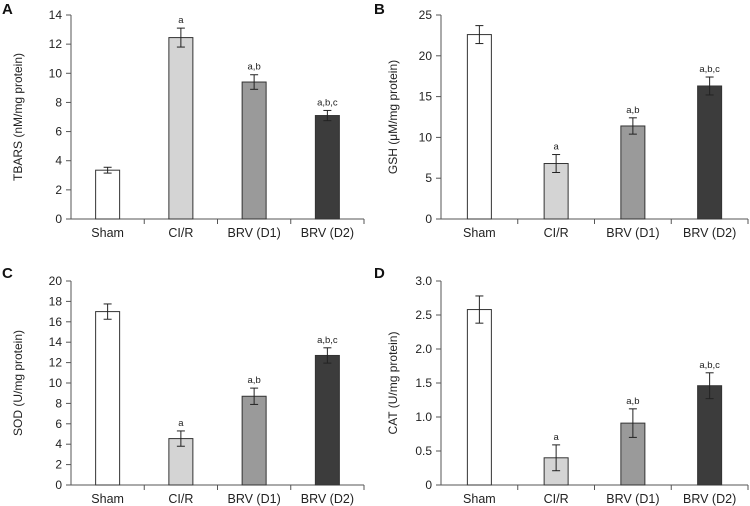 The image size is (750, 506). What do you see at coordinates (58, 102) in the screenshot?
I see `y-tick-label-a: 8` at bounding box center [58, 102].